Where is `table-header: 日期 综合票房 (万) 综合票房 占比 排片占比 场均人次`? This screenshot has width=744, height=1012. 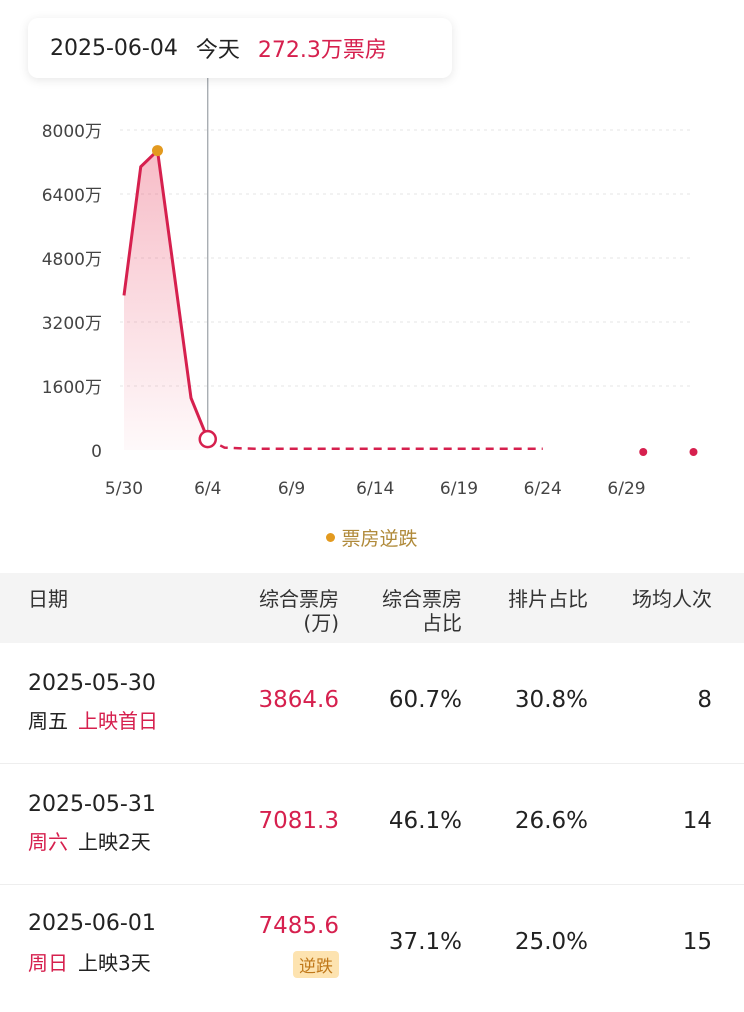
table-header: 日期 综合票房 (万) 综合票房 占比 排片占比 场均人次 is located at coordinates (372, 608).